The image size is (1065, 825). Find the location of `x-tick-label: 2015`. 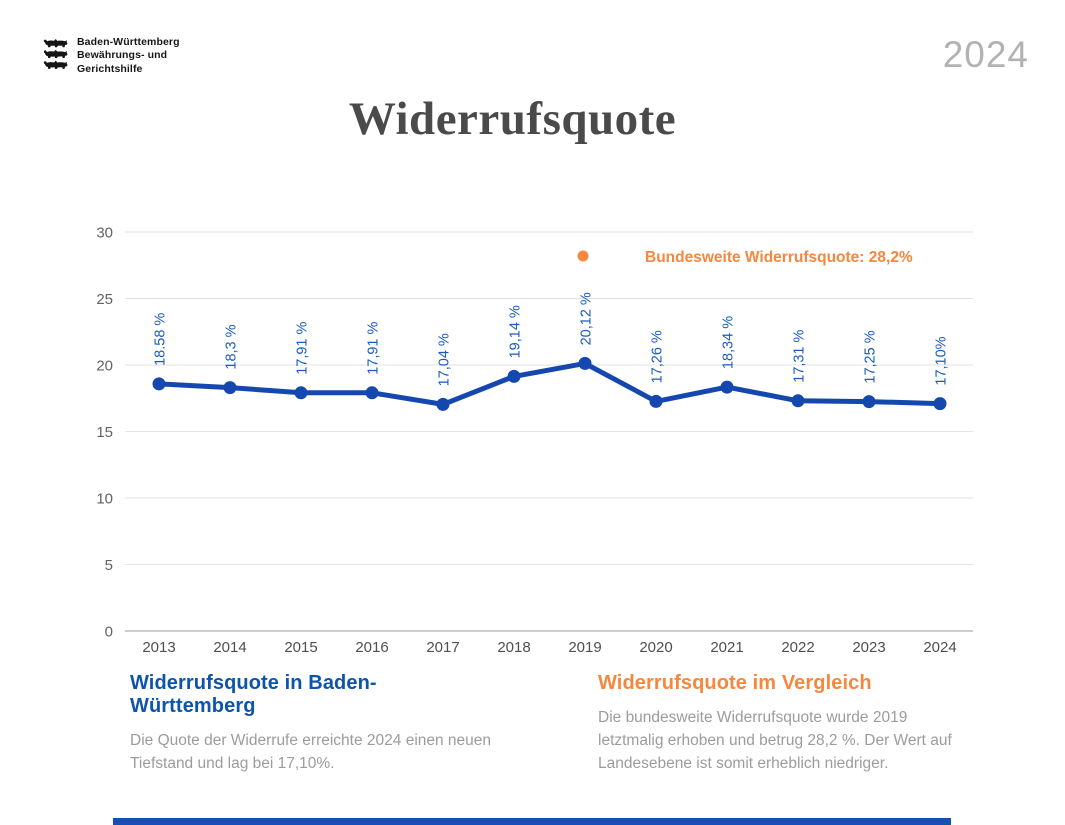

x-tick-label: 2015 is located at coordinates (300, 647).